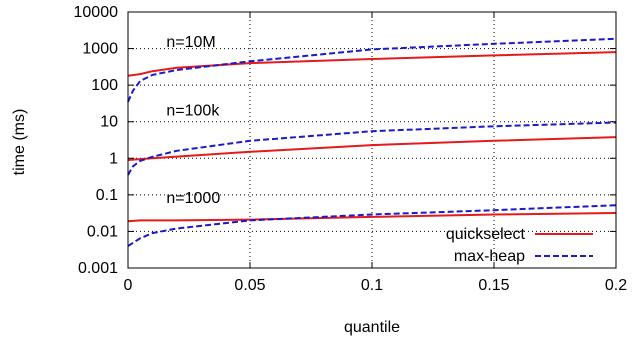  What do you see at coordinates (493, 285) in the screenshot?
I see `x-tick-label: 0.15` at bounding box center [493, 285].